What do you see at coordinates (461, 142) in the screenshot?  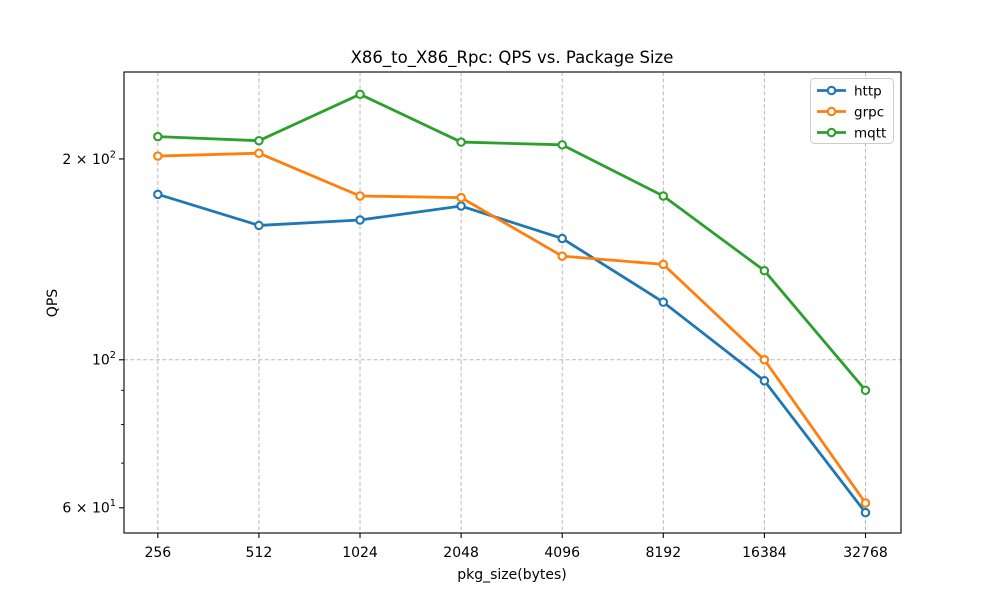 I see `marker-mqtt-2048` at bounding box center [461, 142].